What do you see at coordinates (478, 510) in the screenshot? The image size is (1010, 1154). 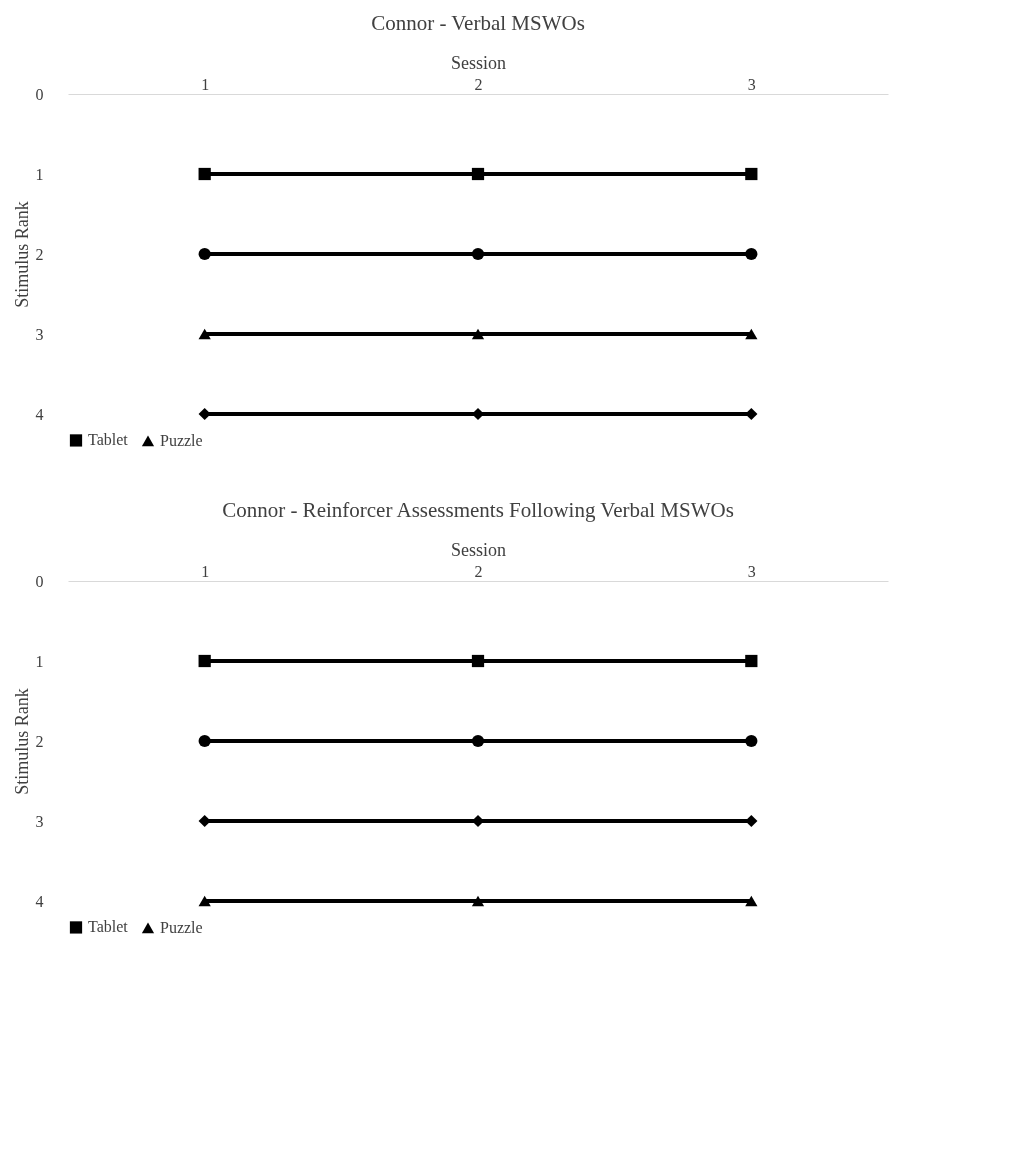 I see `chart-title: Connor - Reinforcer Assessments Following Verbal MSWOs` at bounding box center [478, 510].